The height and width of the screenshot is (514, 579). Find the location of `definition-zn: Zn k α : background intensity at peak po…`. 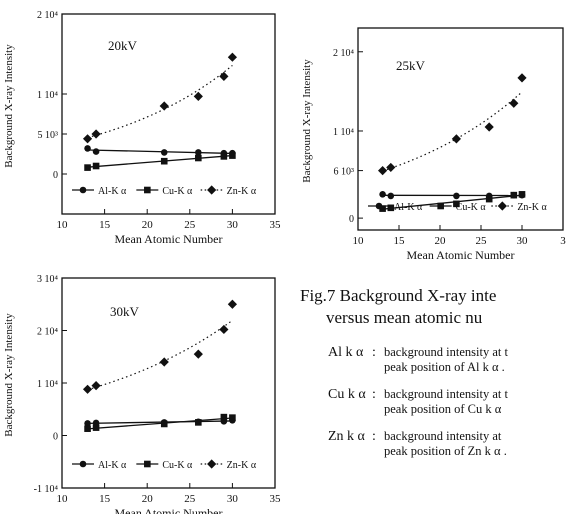

definition-zn: Zn k α : background intensity at peak po… is located at coordinates (439, 444).